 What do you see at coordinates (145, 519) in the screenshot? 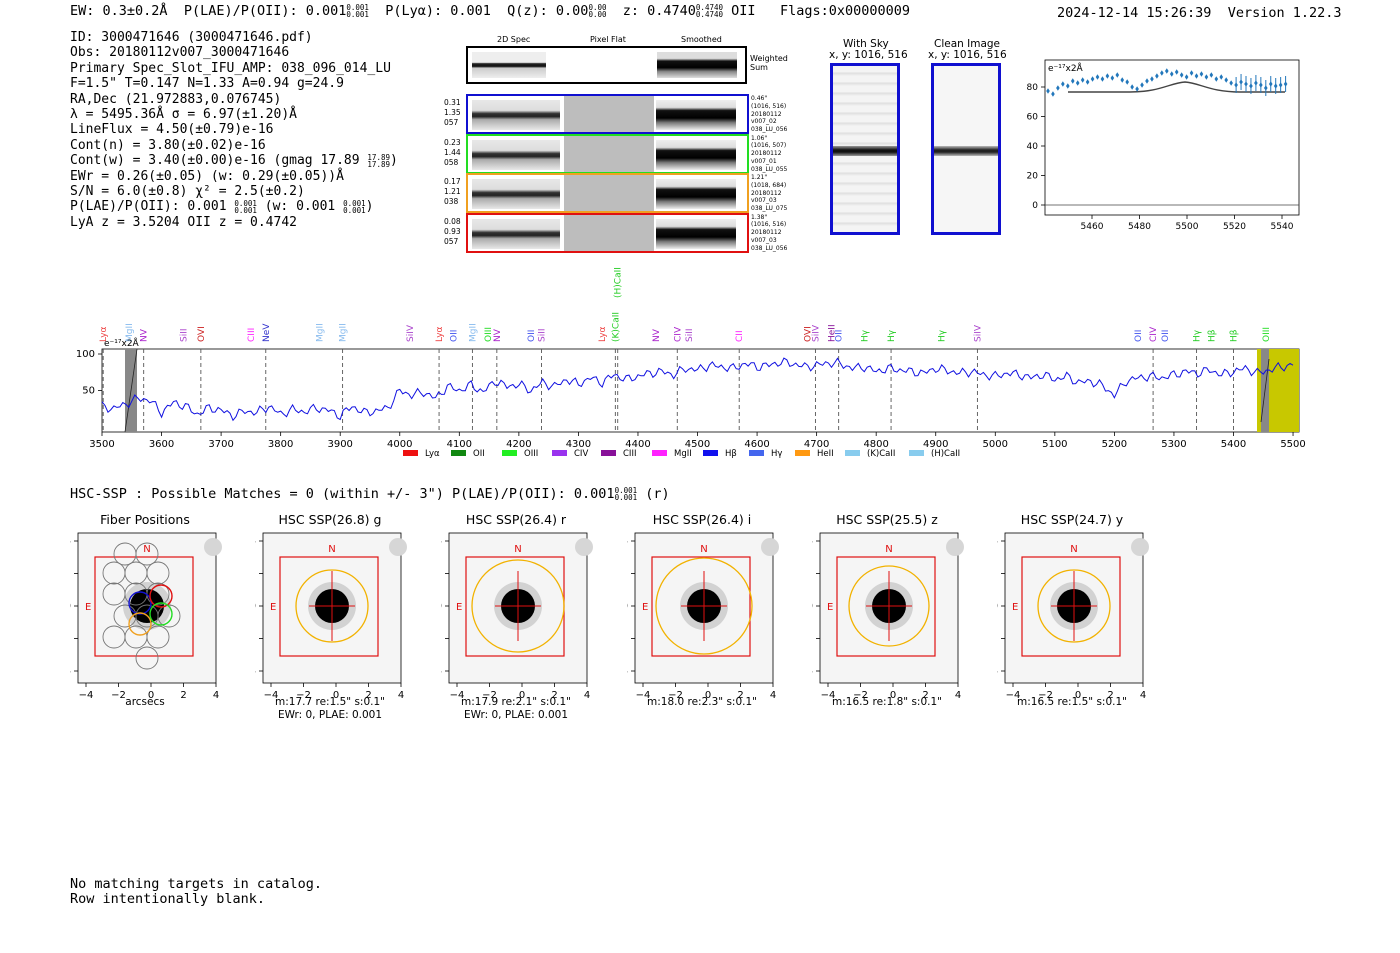
I see `hsc-stamp-title: Fiber Positions` at bounding box center [145, 519].